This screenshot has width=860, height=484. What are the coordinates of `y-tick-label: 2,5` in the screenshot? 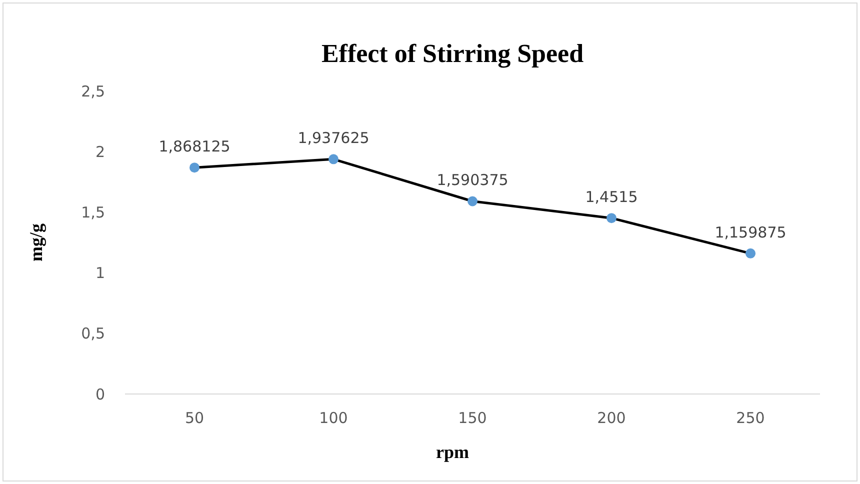 It's located at (93, 91).